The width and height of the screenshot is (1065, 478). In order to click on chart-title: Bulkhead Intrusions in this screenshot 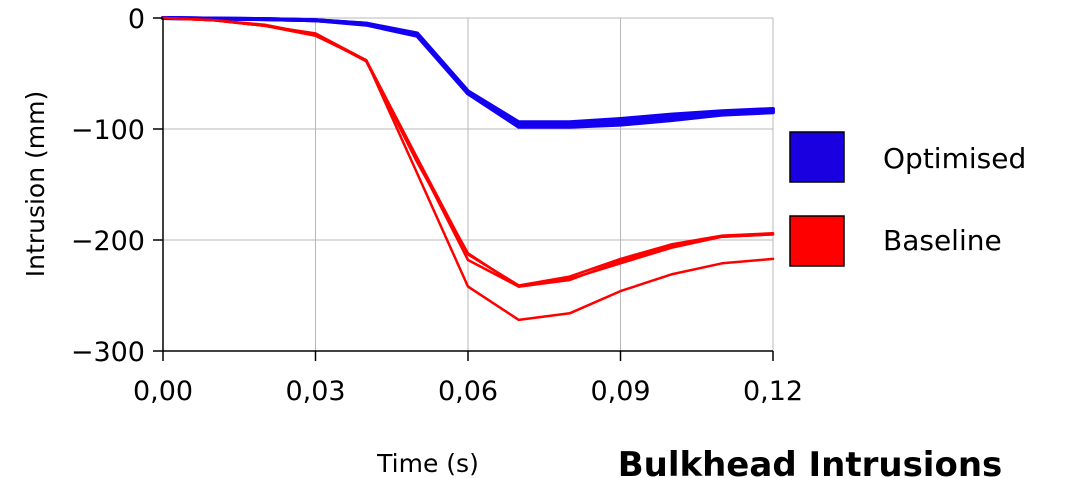, I will do `click(810, 461)`.